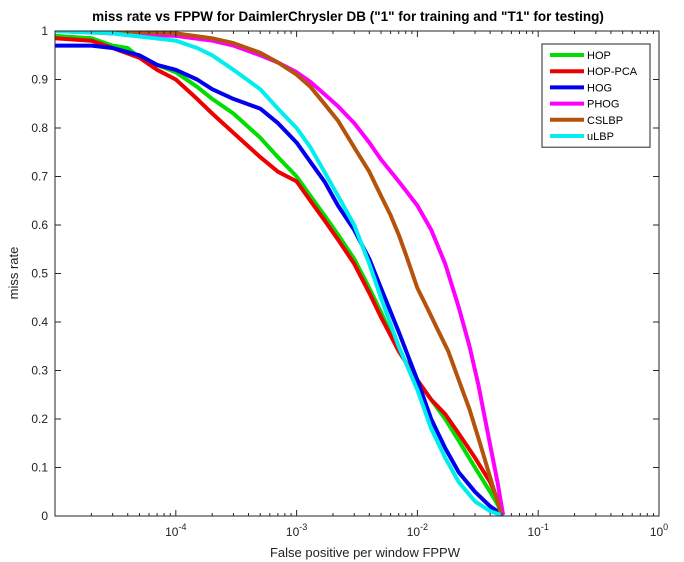 This screenshot has width=684, height=562. What do you see at coordinates (175, 530) in the screenshot?
I see `x-tick-label: 10⁻⁴` at bounding box center [175, 530].